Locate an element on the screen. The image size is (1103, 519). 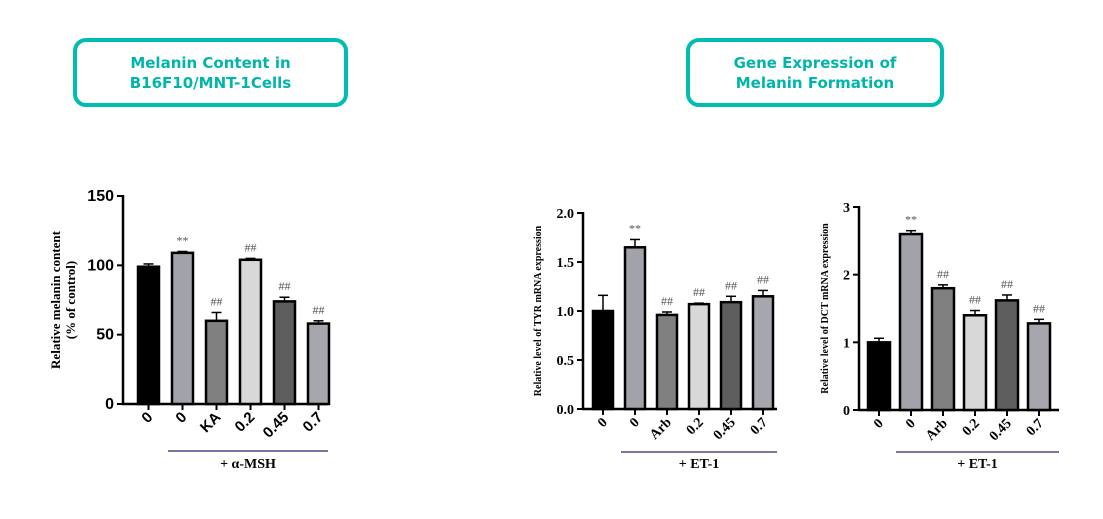
y-tick-label: 100 is located at coordinates (100, 265).